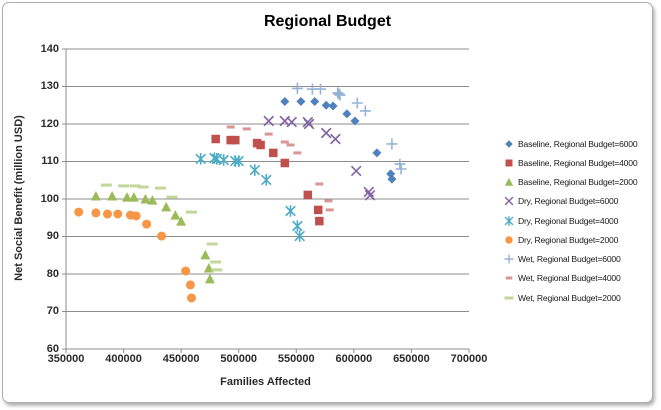  I want to click on x-tick-label: 350000, so click(66, 359).